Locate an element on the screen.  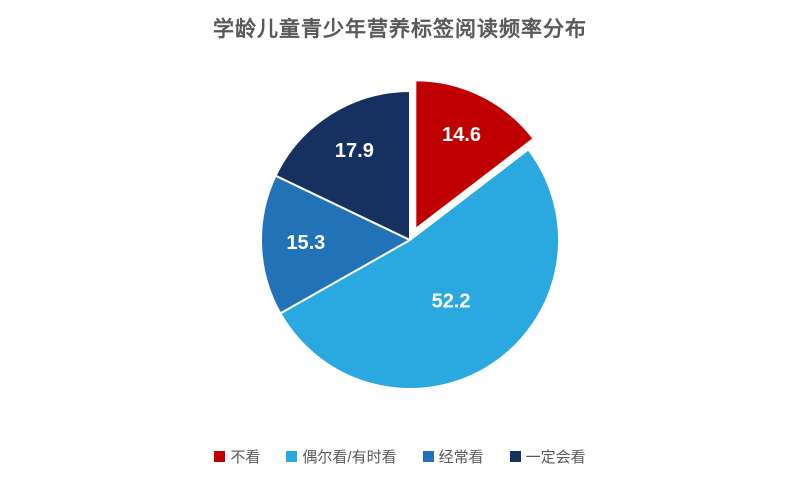
legend-label: 经常看 is located at coordinates (461, 457).